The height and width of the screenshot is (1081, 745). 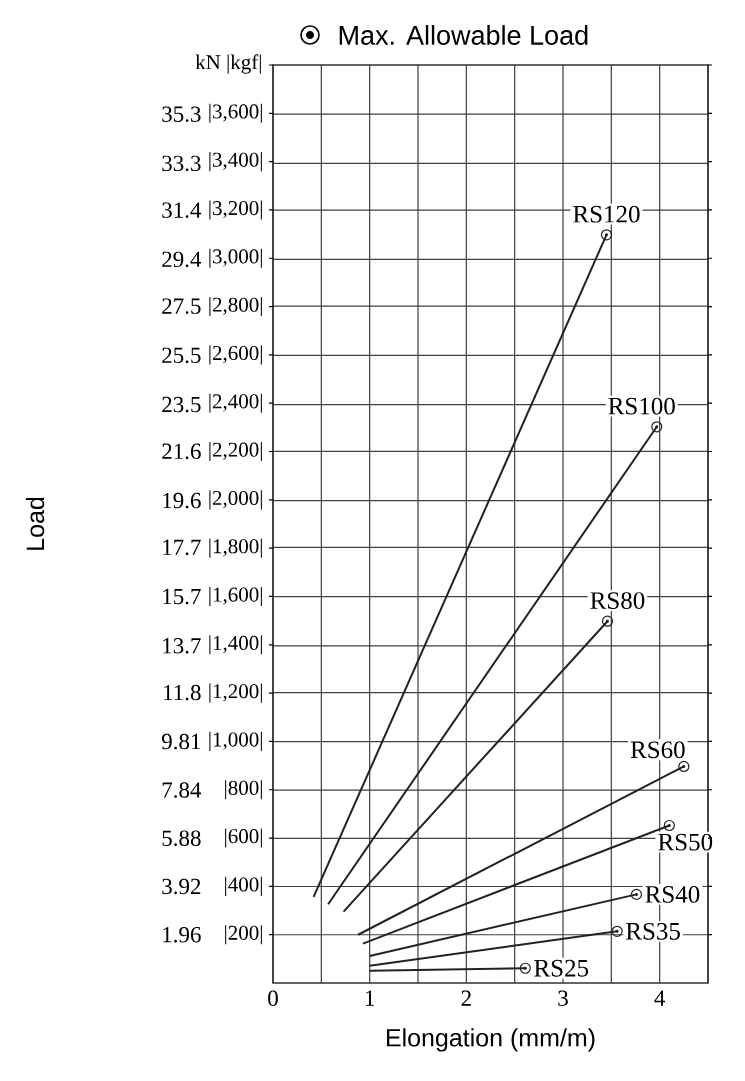 I want to click on y2-tick-label: |200|, so click(x=243, y=935).